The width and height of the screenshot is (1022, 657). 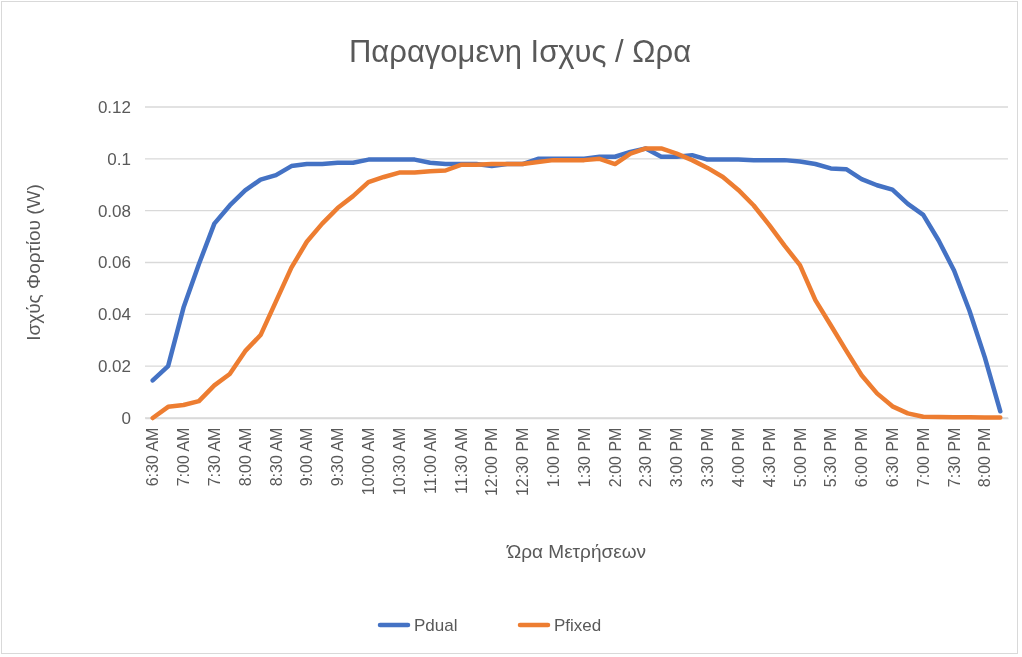 What do you see at coordinates (461, 461) in the screenshot?
I see `x-tick-label: 11:30 AM` at bounding box center [461, 461].